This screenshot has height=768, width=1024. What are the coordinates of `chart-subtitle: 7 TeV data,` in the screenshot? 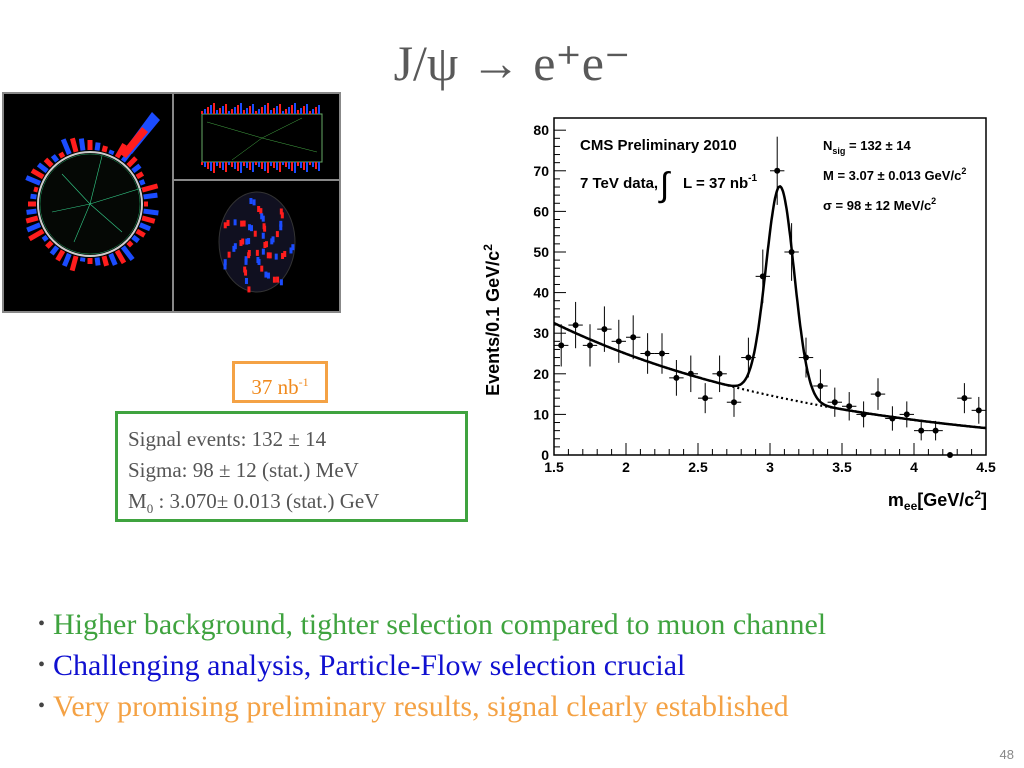 It's located at (619, 183).